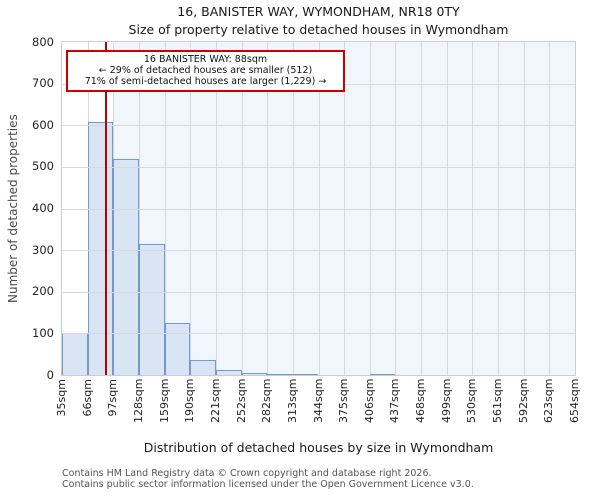 This screenshot has height=500, width=600. I want to click on chart-title: 16, BANISTER WAY, WYMONDHAM, NR18 0TY, so click(318, 11).